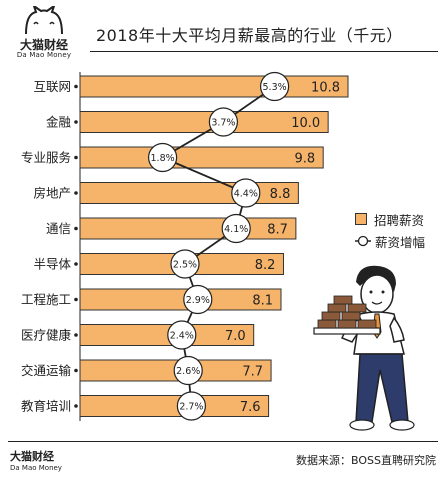  Describe the element at coordinates (44, 19) in the screenshot. I see `cat-logo-icon` at that location.